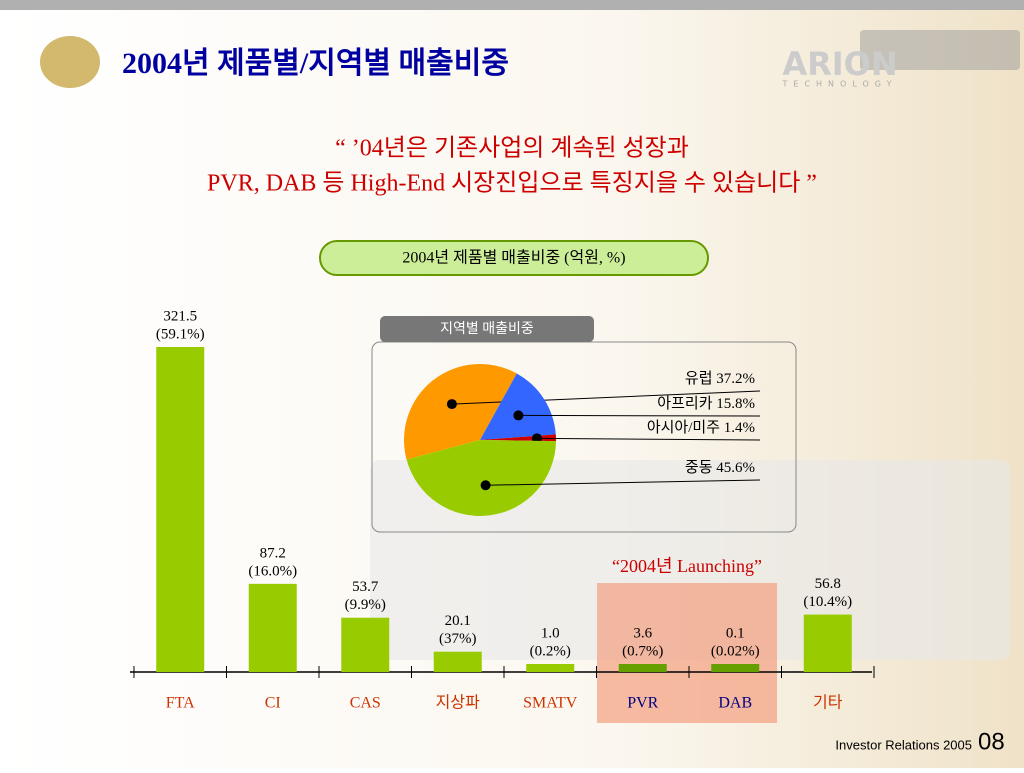 This screenshot has height=773, width=1024. Describe the element at coordinates (735, 404) in the screenshot. I see `slice-value: 15.8%` at that location.